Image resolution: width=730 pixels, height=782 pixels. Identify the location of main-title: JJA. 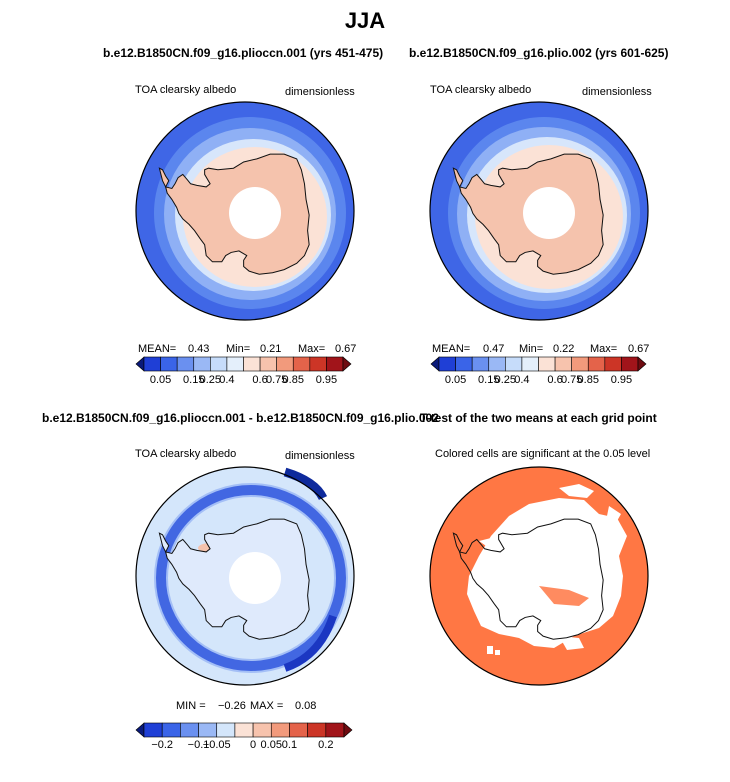
(365, 20).